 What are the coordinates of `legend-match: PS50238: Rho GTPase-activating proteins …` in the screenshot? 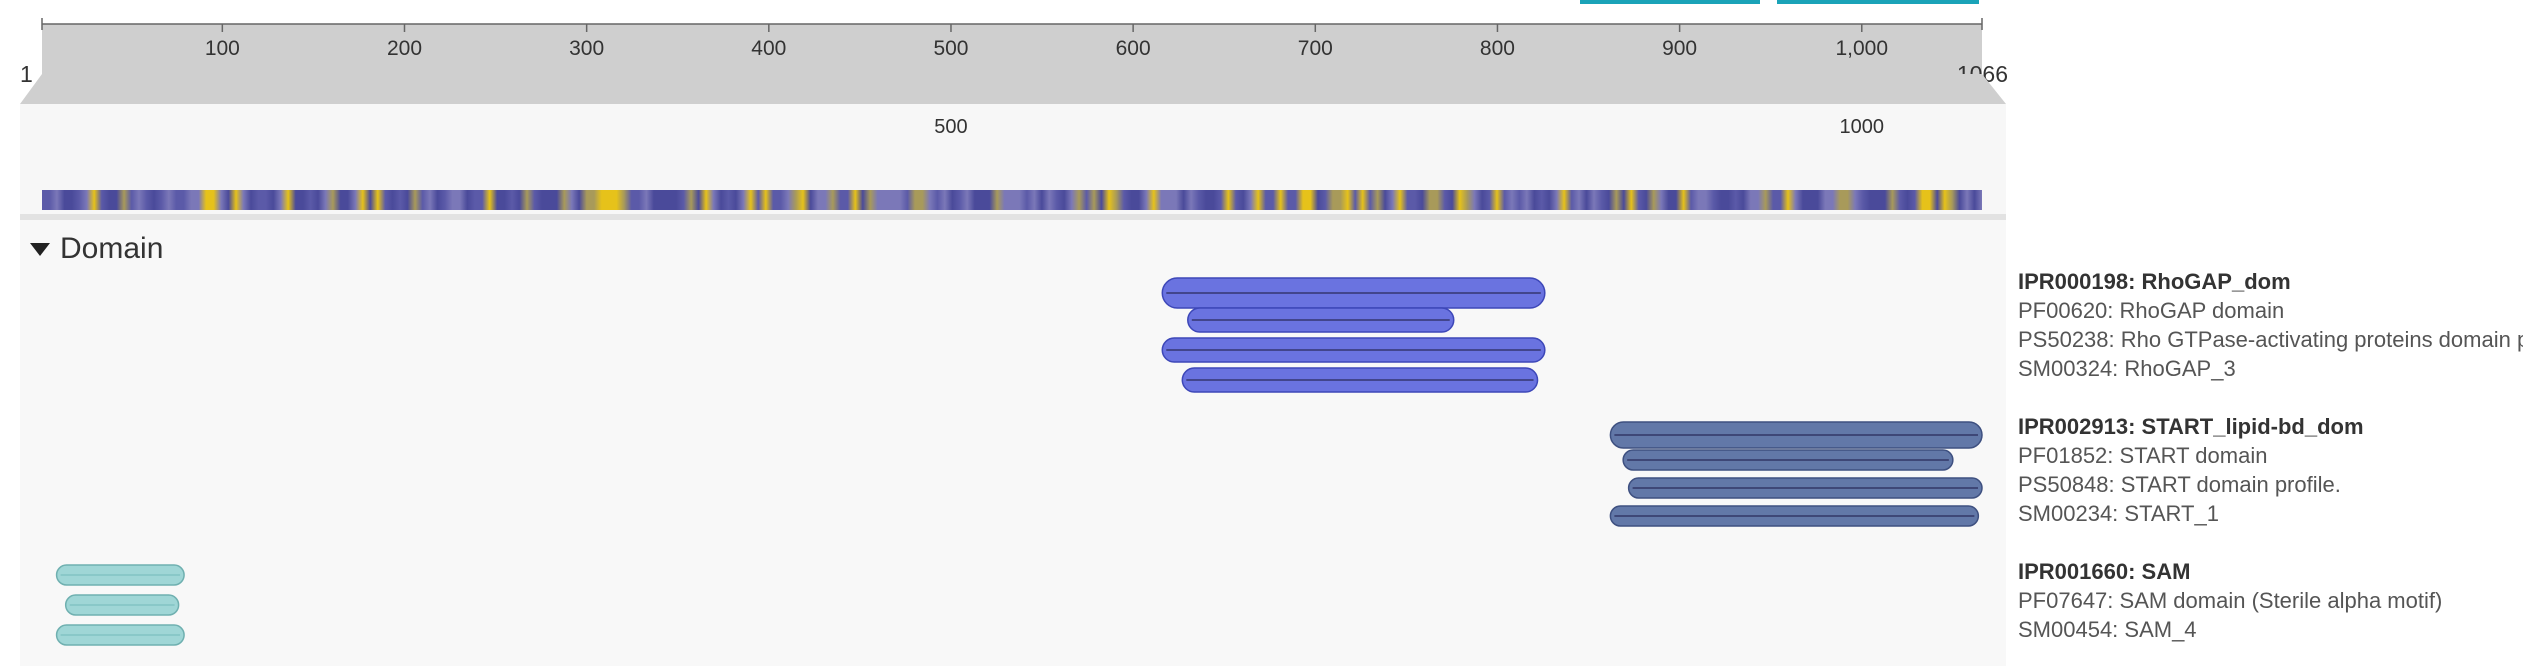 It's located at (2270, 339).